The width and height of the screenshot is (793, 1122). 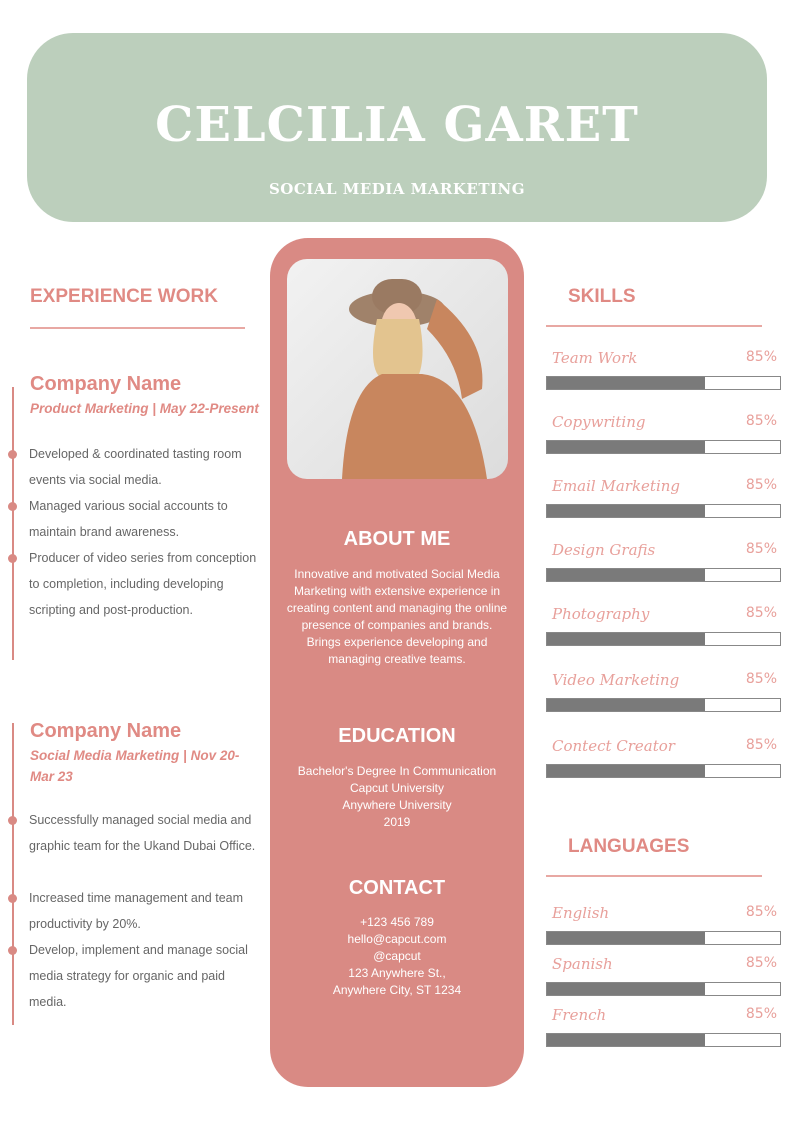 What do you see at coordinates (664, 359) in the screenshot?
I see `skill-item: Team Work 85%` at bounding box center [664, 359].